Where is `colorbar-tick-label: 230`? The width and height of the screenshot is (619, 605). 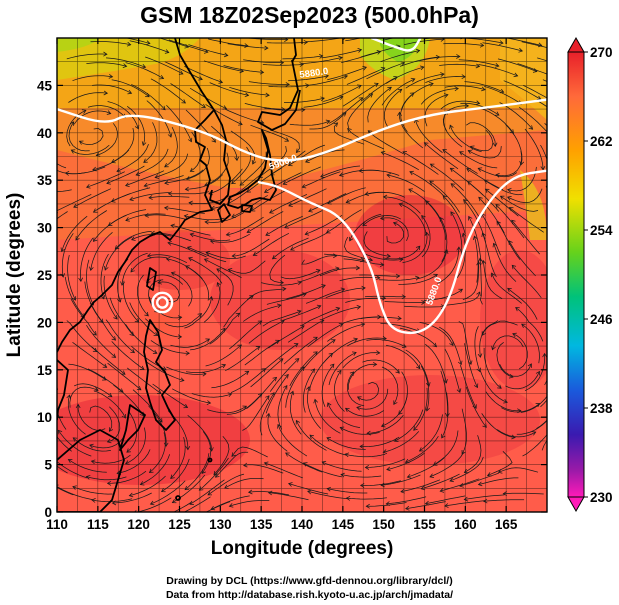 colorbar-tick-label: 230 is located at coordinates (601, 497).